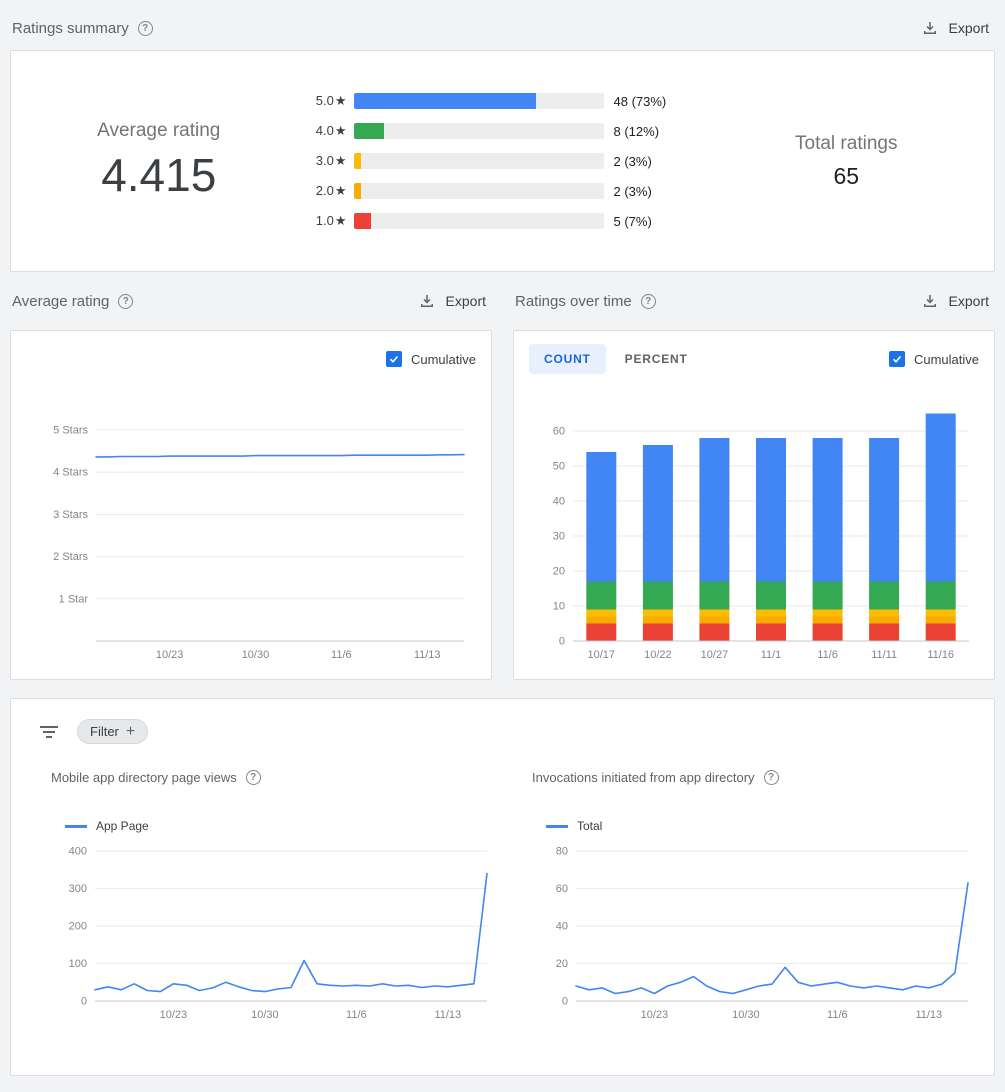 Image resolution: width=1005 pixels, height=1092 pixels. What do you see at coordinates (632, 161) in the screenshot?
I see `rating-count-label: 2 (3%)` at bounding box center [632, 161].